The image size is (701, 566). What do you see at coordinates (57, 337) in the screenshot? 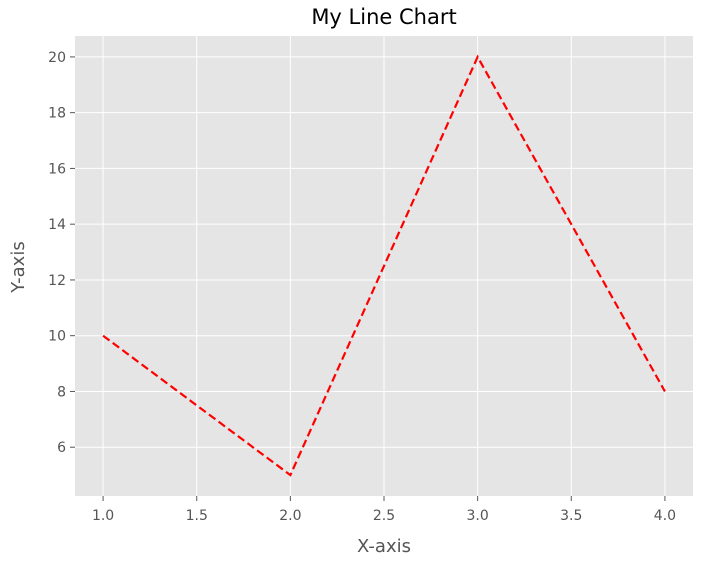
I see `y-tick-label: 10` at bounding box center [57, 337].